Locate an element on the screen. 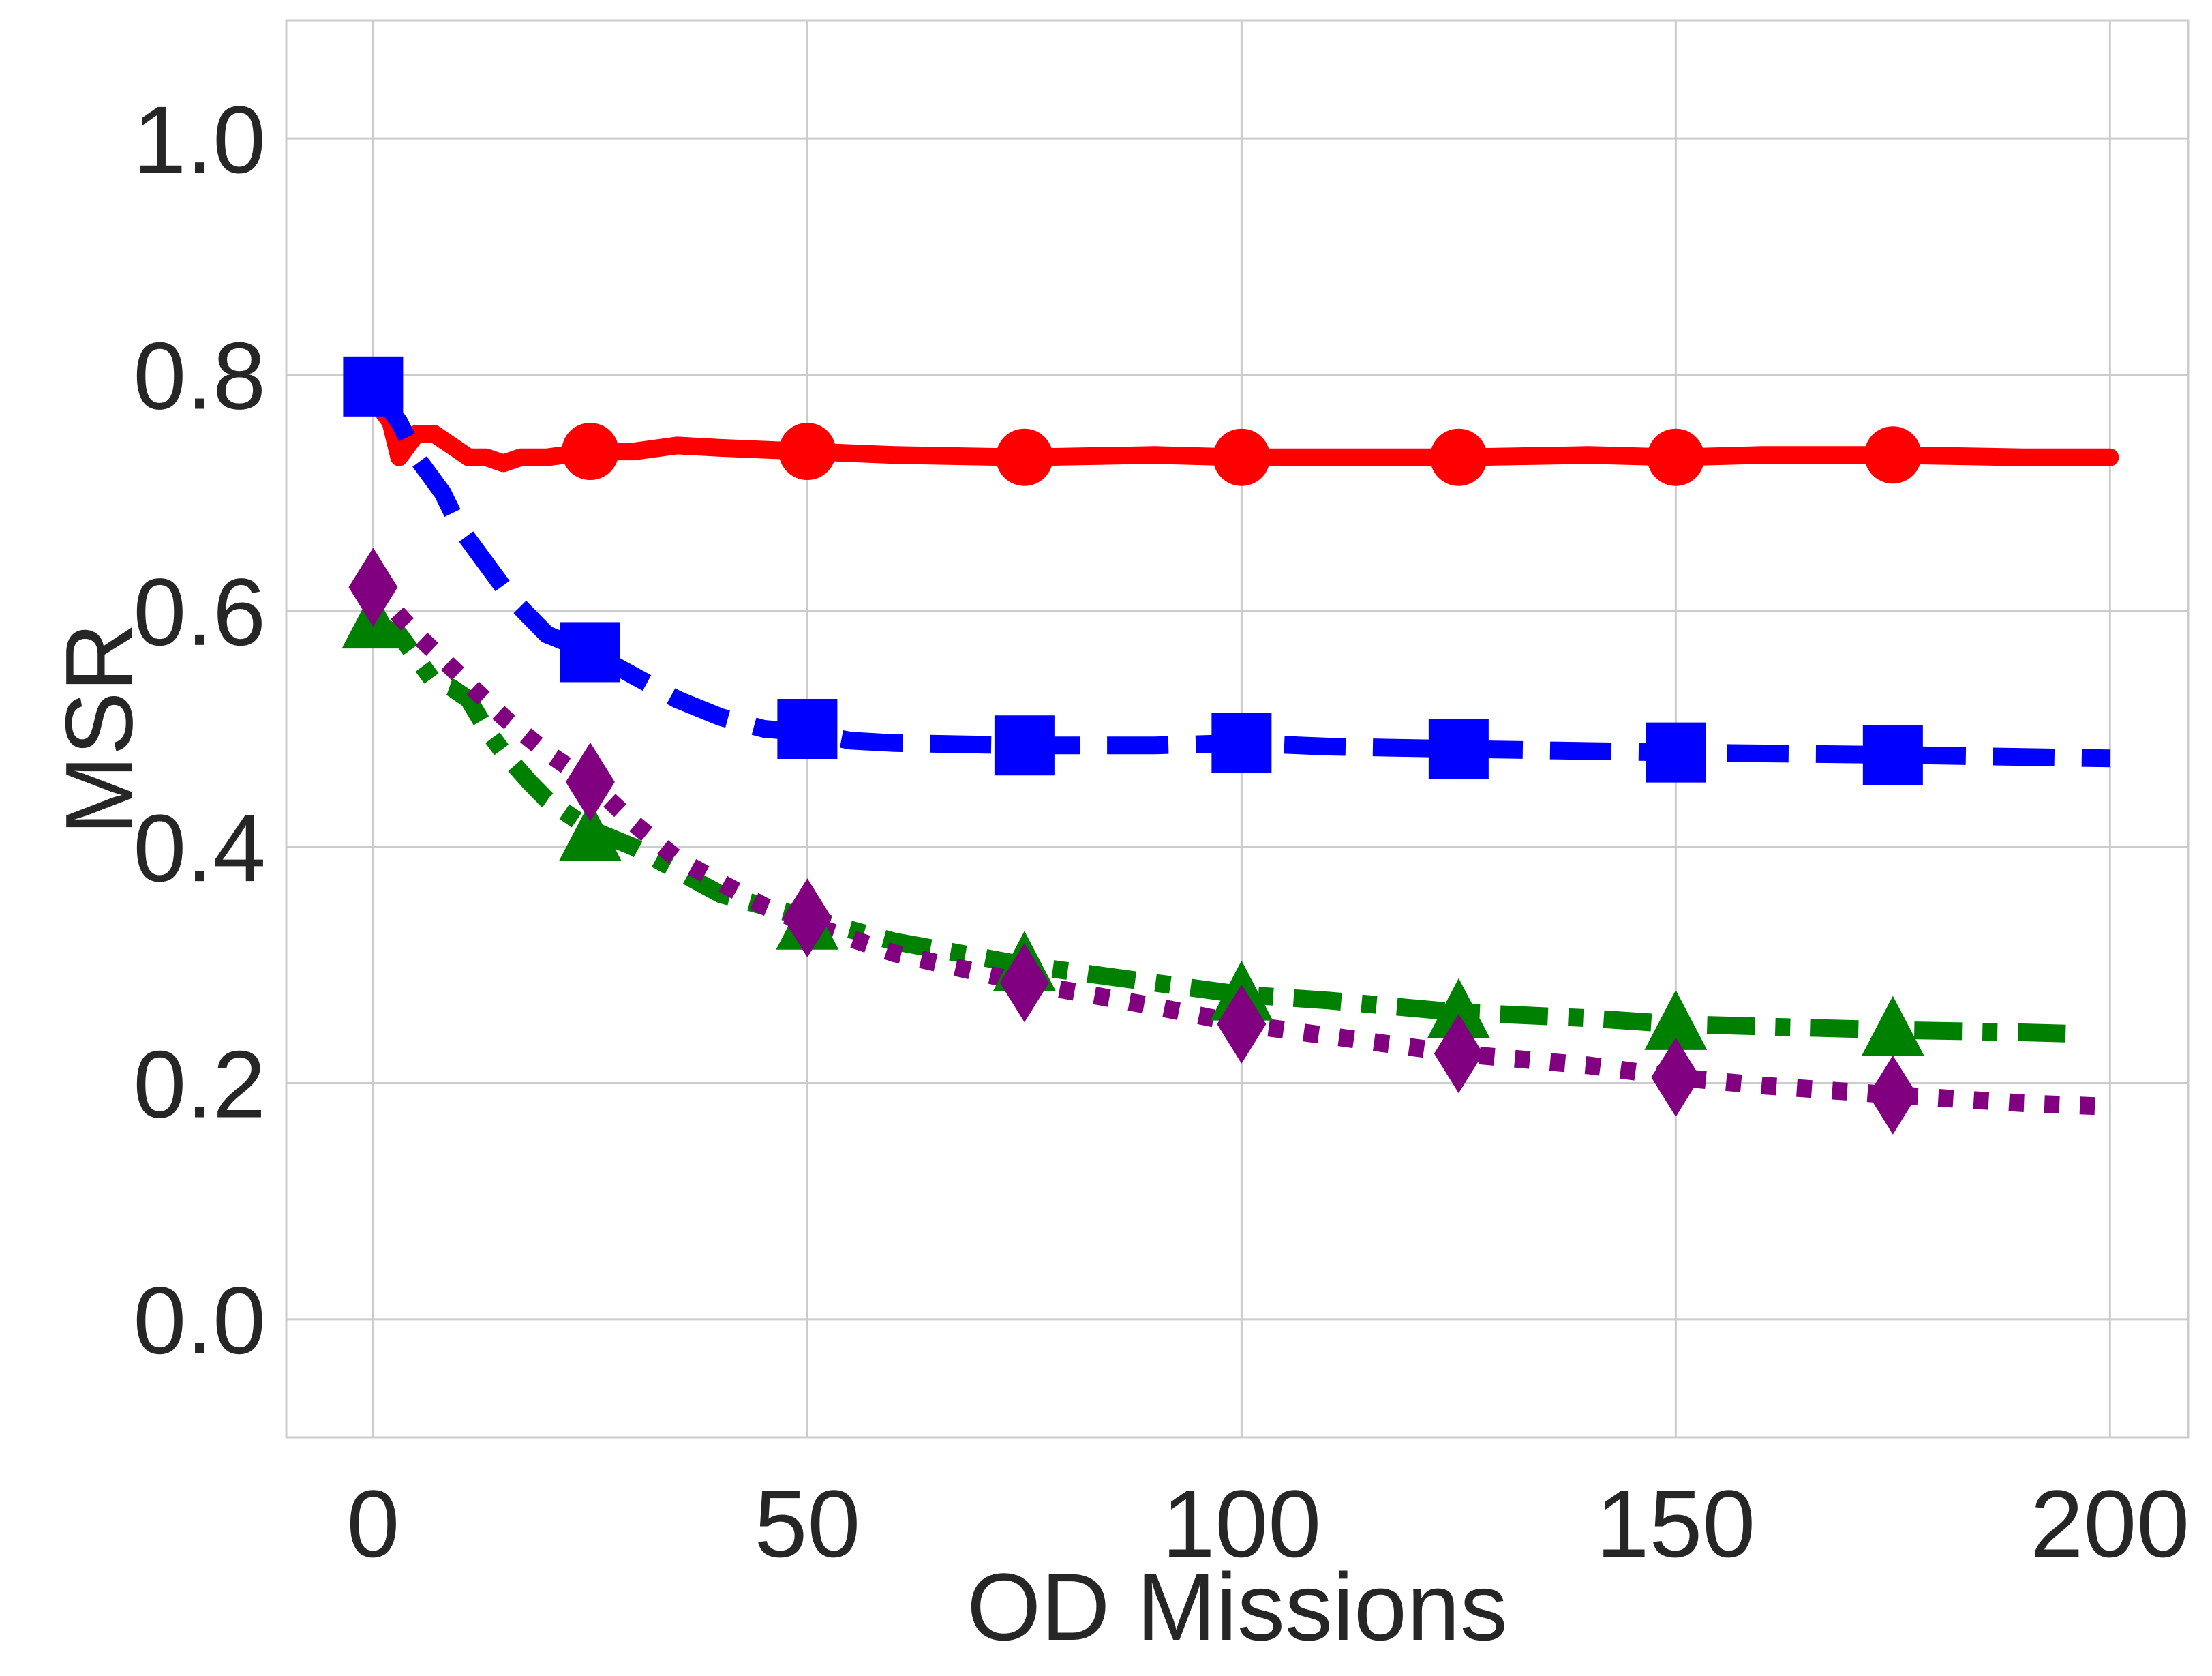 The image size is (2212, 1676). series-line-red-solid-circle is located at coordinates (1242, 431).